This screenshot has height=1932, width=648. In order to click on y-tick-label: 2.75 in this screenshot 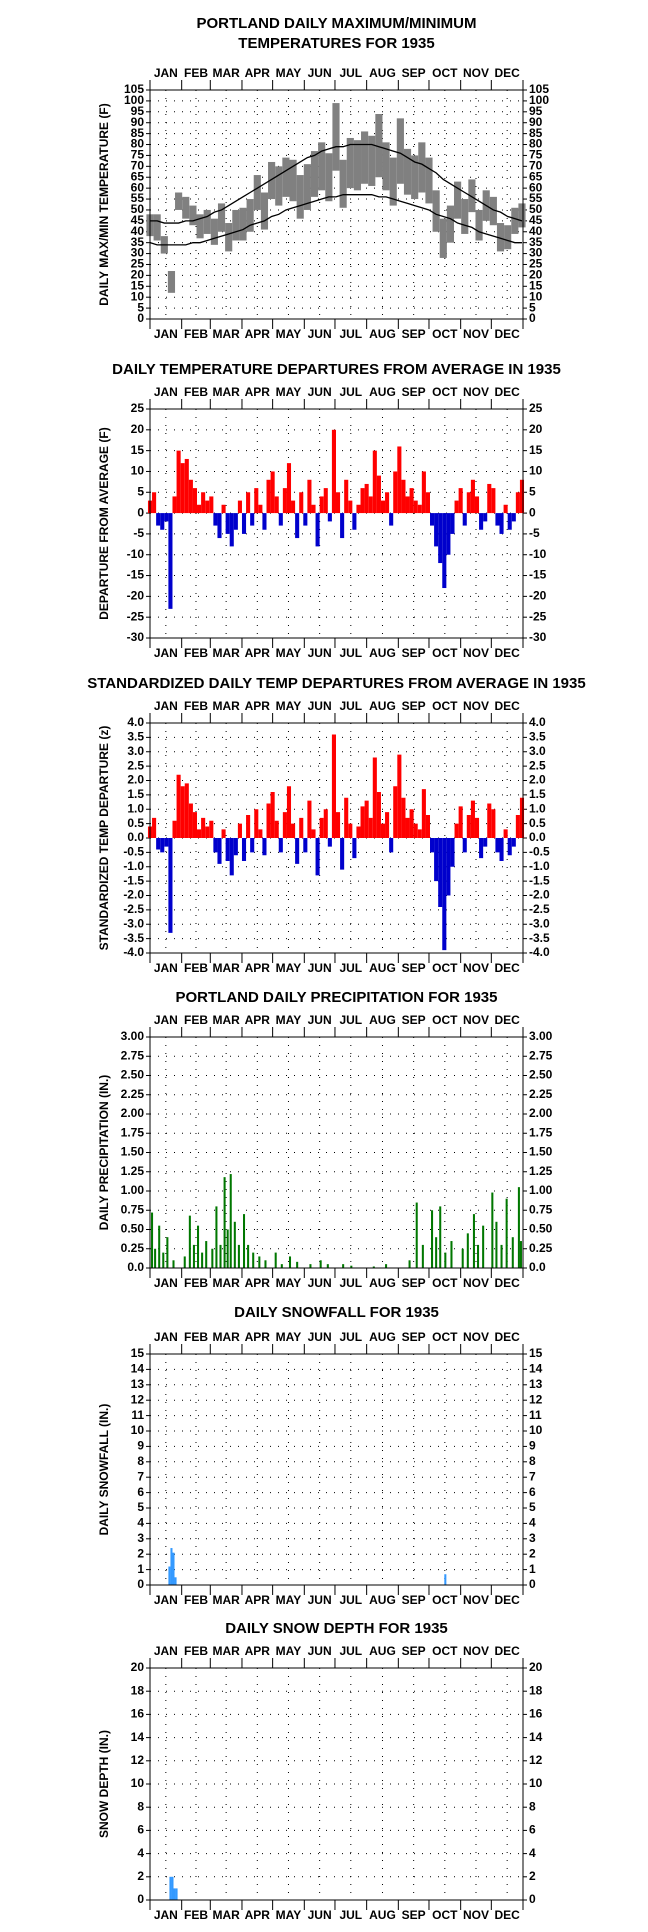, I will do `click(133, 1055)`.